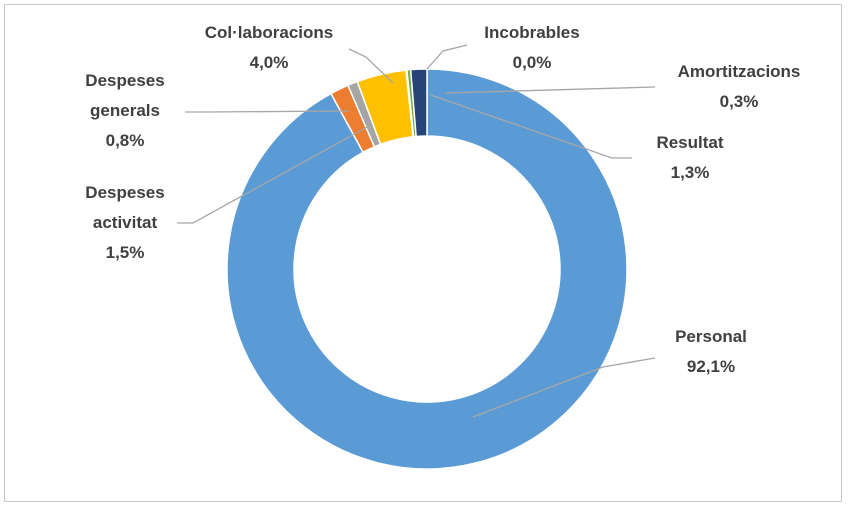 This screenshot has width=848, height=509. I want to click on leader-line-resultat, so click(531, 126).